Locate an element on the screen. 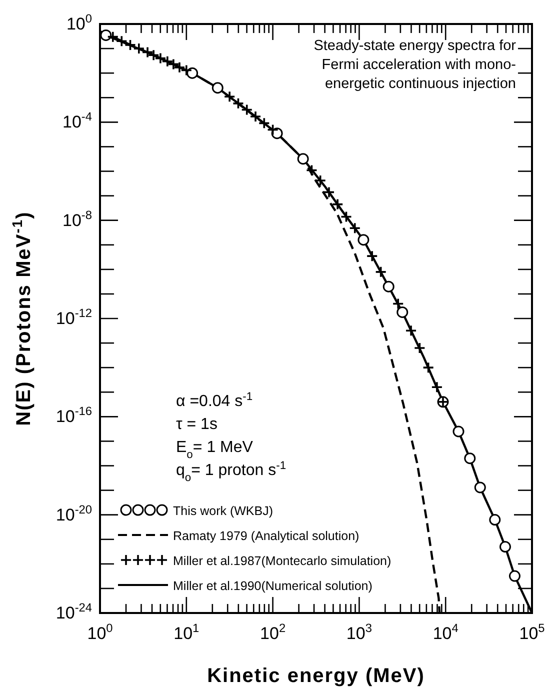  legend-label: Miller et al.1987(Montecarlo simulation) is located at coordinates (282, 561).